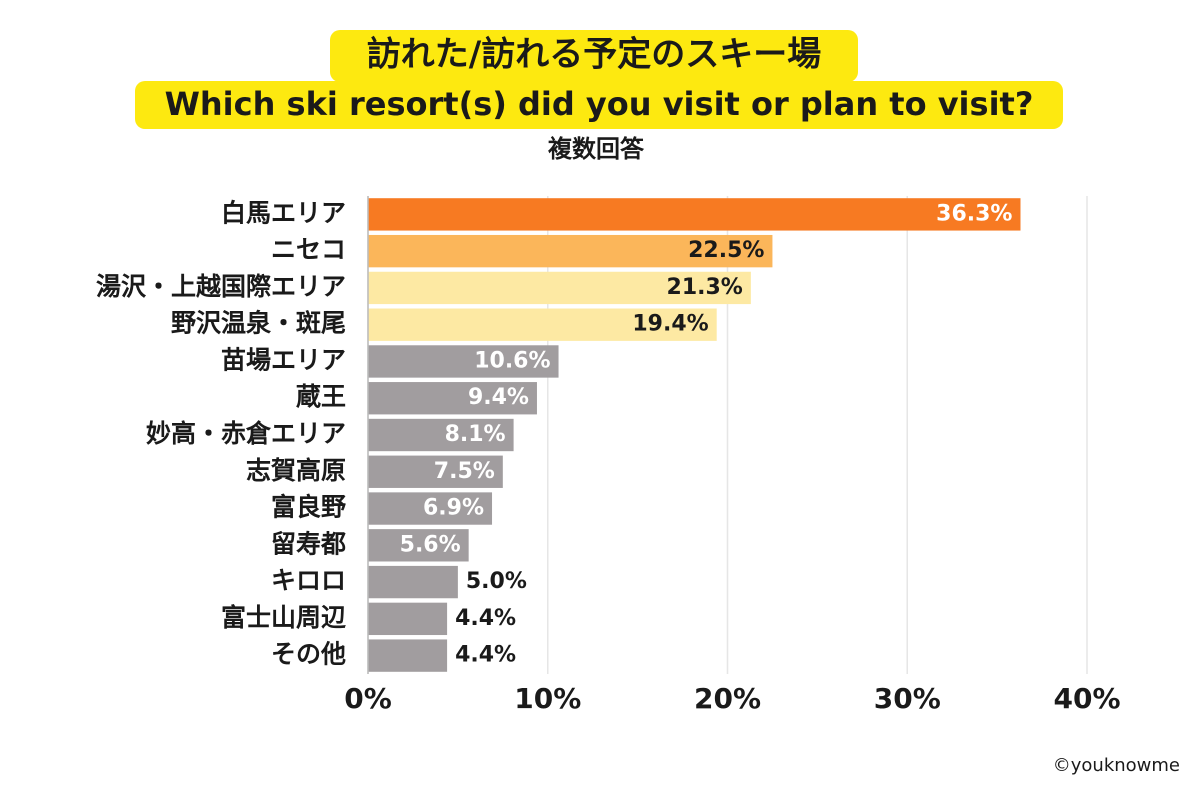 The height and width of the screenshot is (800, 1200). I want to click on chart-note: 複数回答, so click(596, 149).